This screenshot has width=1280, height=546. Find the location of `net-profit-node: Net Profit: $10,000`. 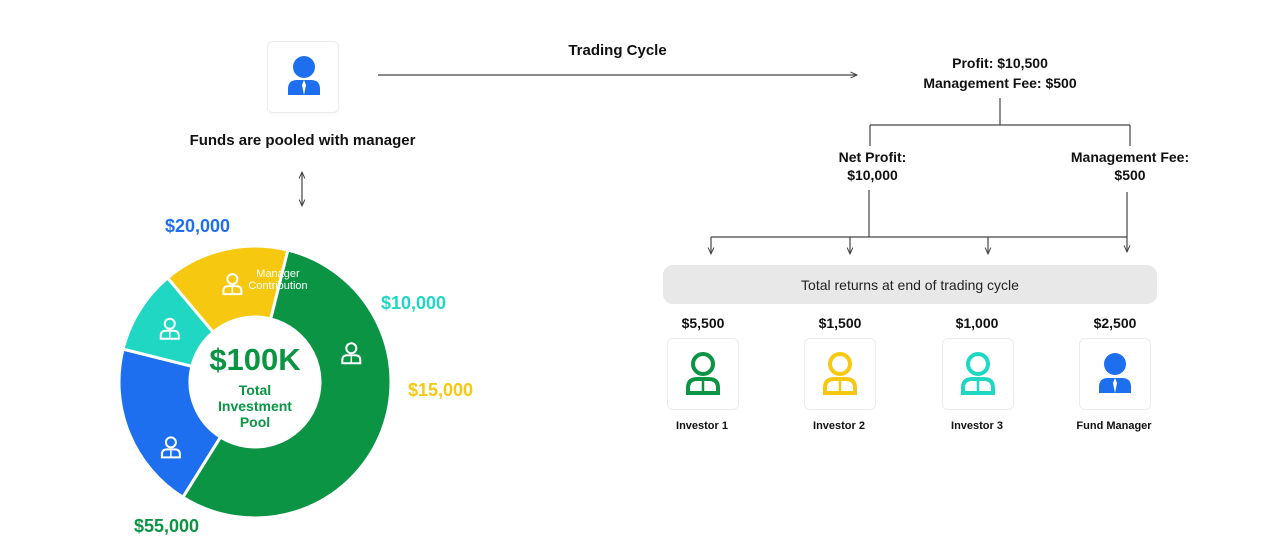

net-profit-node: Net Profit: $10,000 is located at coordinates (872, 166).